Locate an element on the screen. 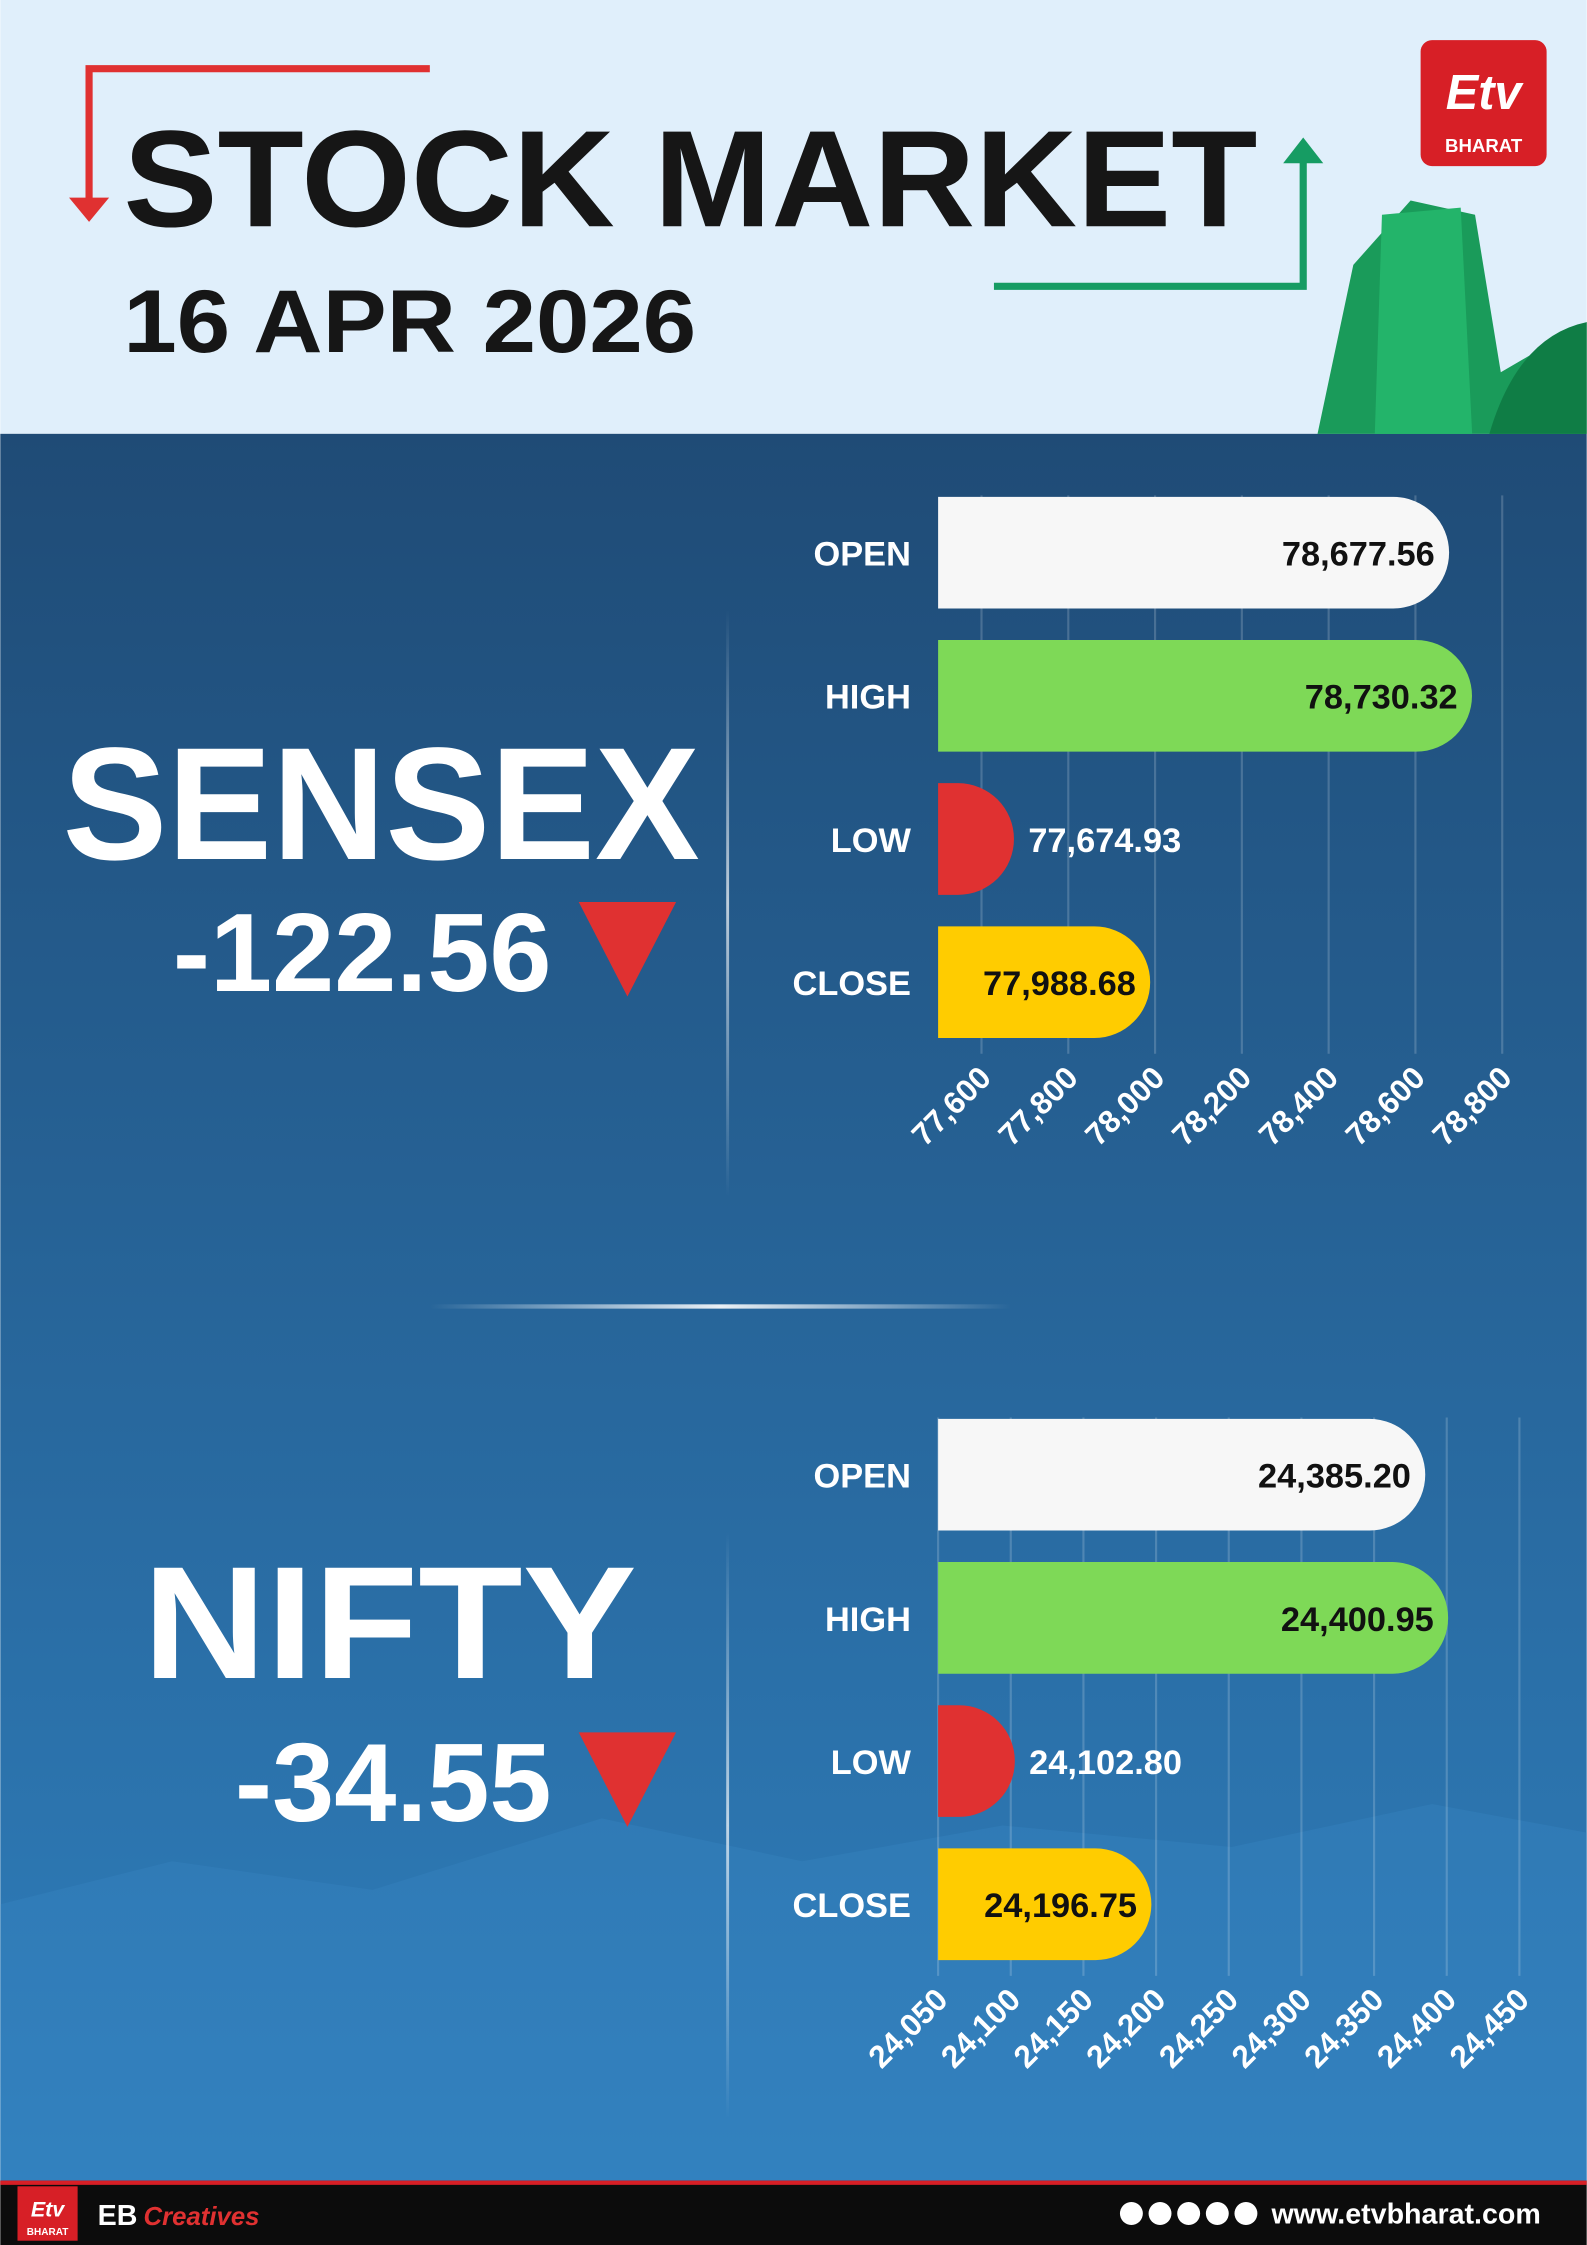 Image resolution: width=1587 pixels, height=2245 pixels. social-icons is located at coordinates (1188, 2213).